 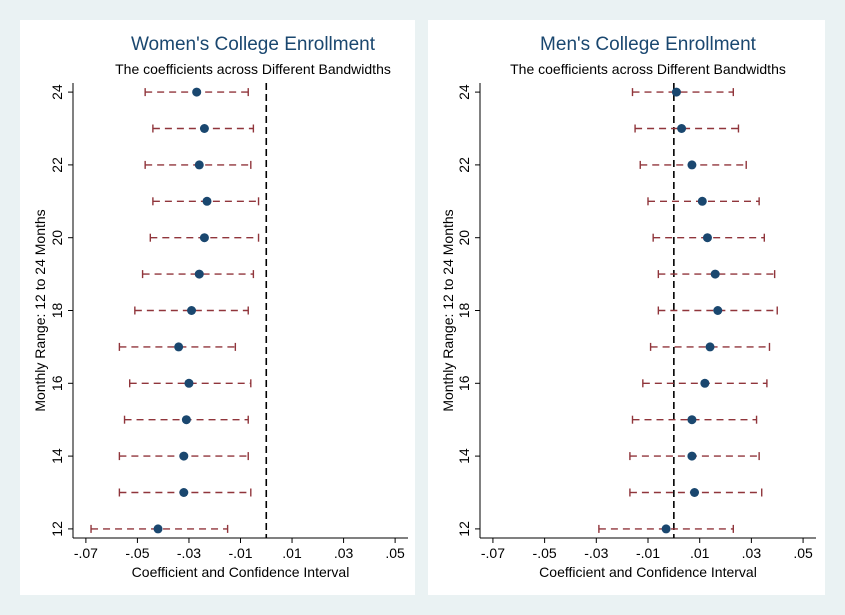 What do you see at coordinates (648, 44) in the screenshot?
I see `chart-title: Men's College Enrollment` at bounding box center [648, 44].